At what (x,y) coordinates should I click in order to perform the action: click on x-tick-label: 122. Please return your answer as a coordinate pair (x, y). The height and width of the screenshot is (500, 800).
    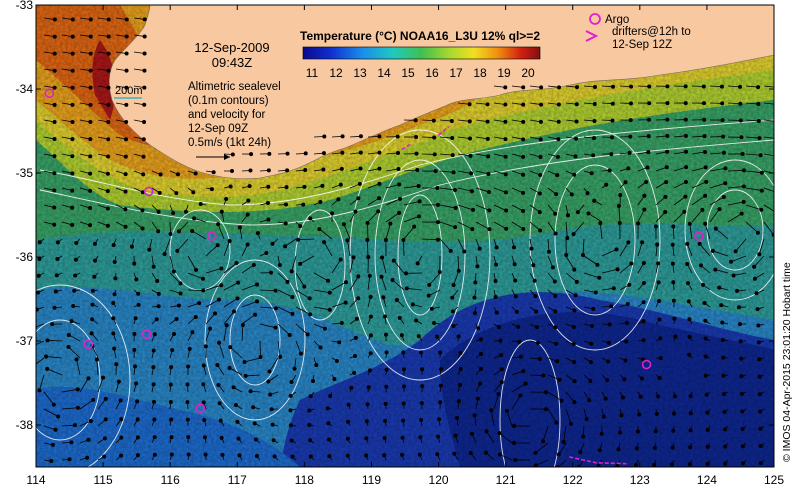
    Looking at the image, I should click on (573, 480).